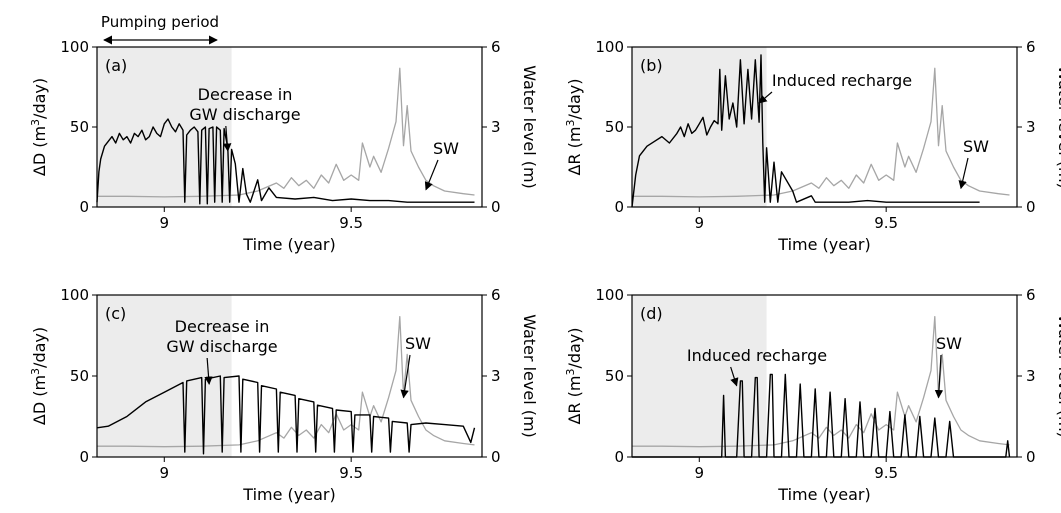 This screenshot has height=513, width=1061. I want to click on pumping-period-label: Pumping period, so click(160, 22).